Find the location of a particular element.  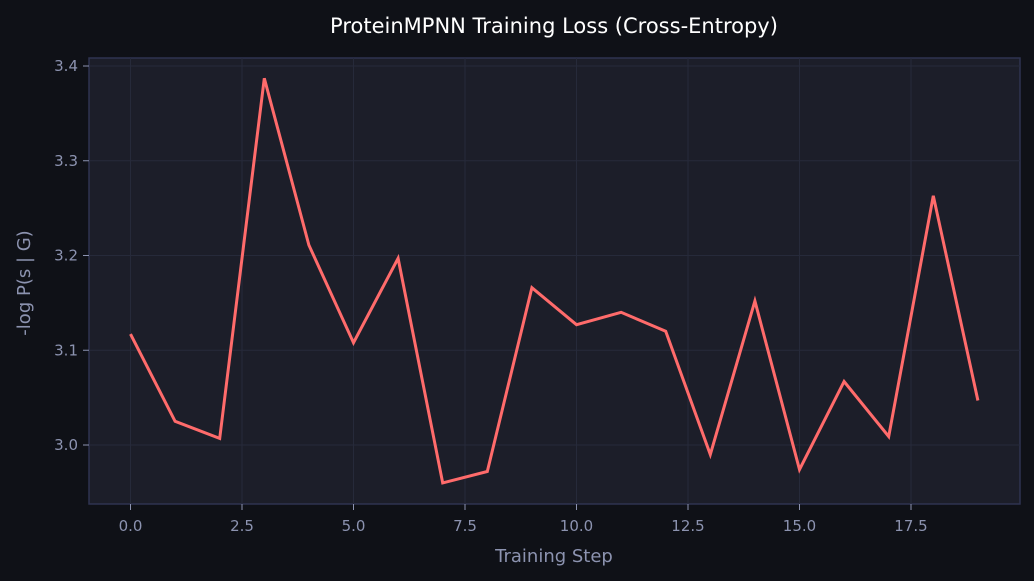

y-tick-label: 3.2 is located at coordinates (66, 256).